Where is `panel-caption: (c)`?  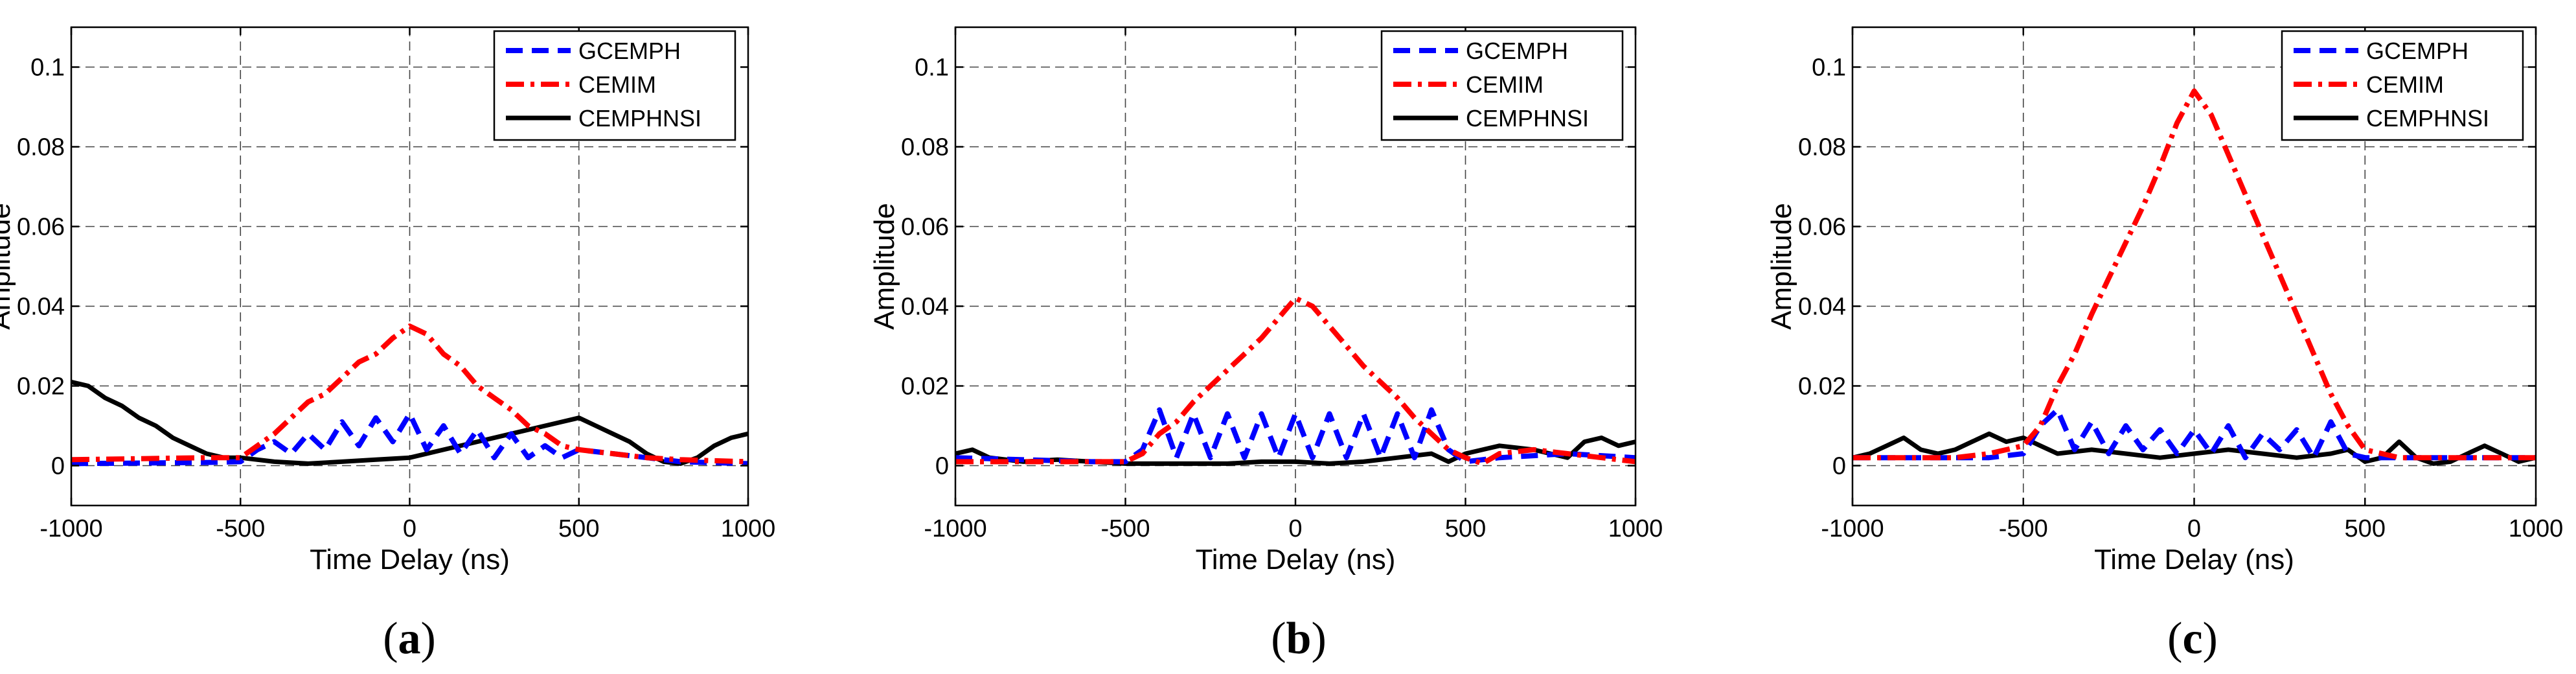 panel-caption: (c) is located at coordinates (2193, 639).